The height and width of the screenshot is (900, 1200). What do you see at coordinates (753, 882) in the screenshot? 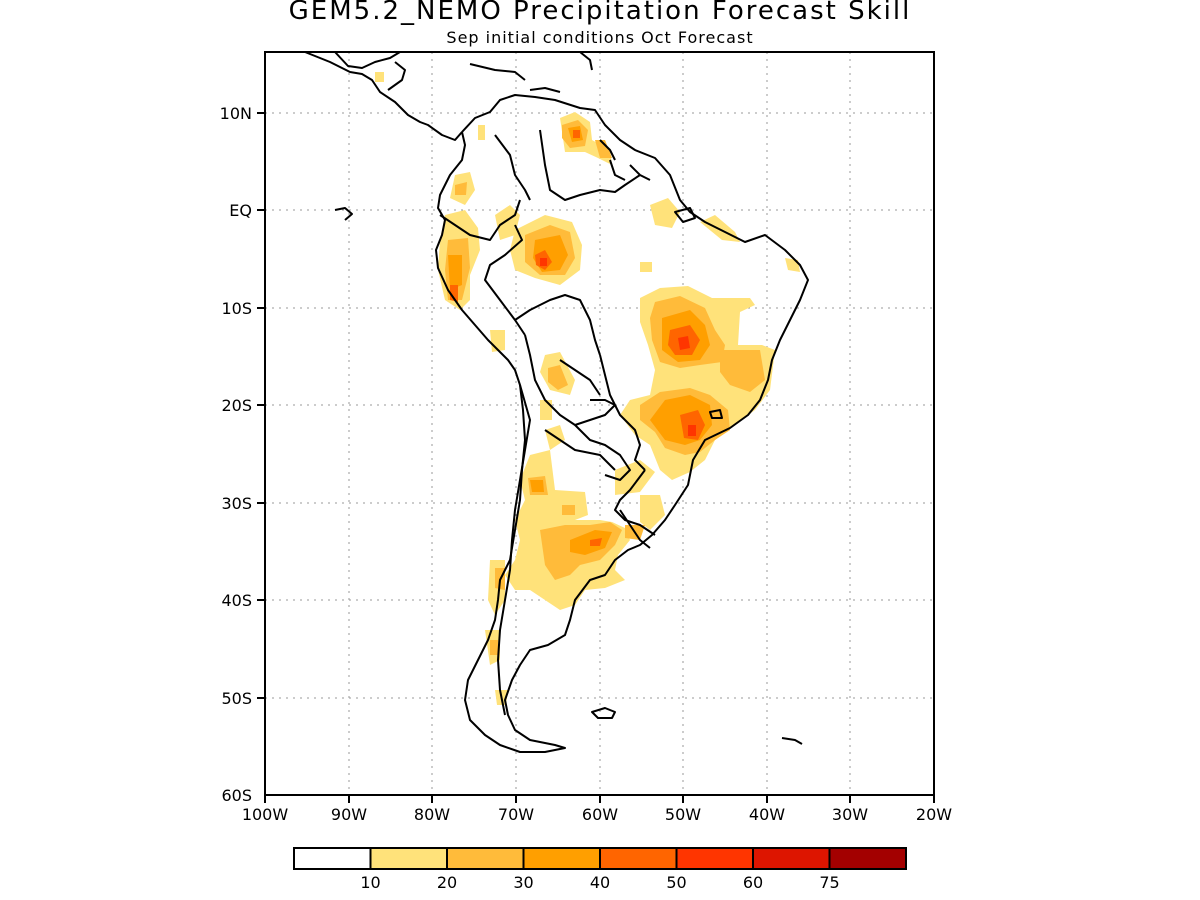
I see `colorbar-label-60: 60` at bounding box center [753, 882].